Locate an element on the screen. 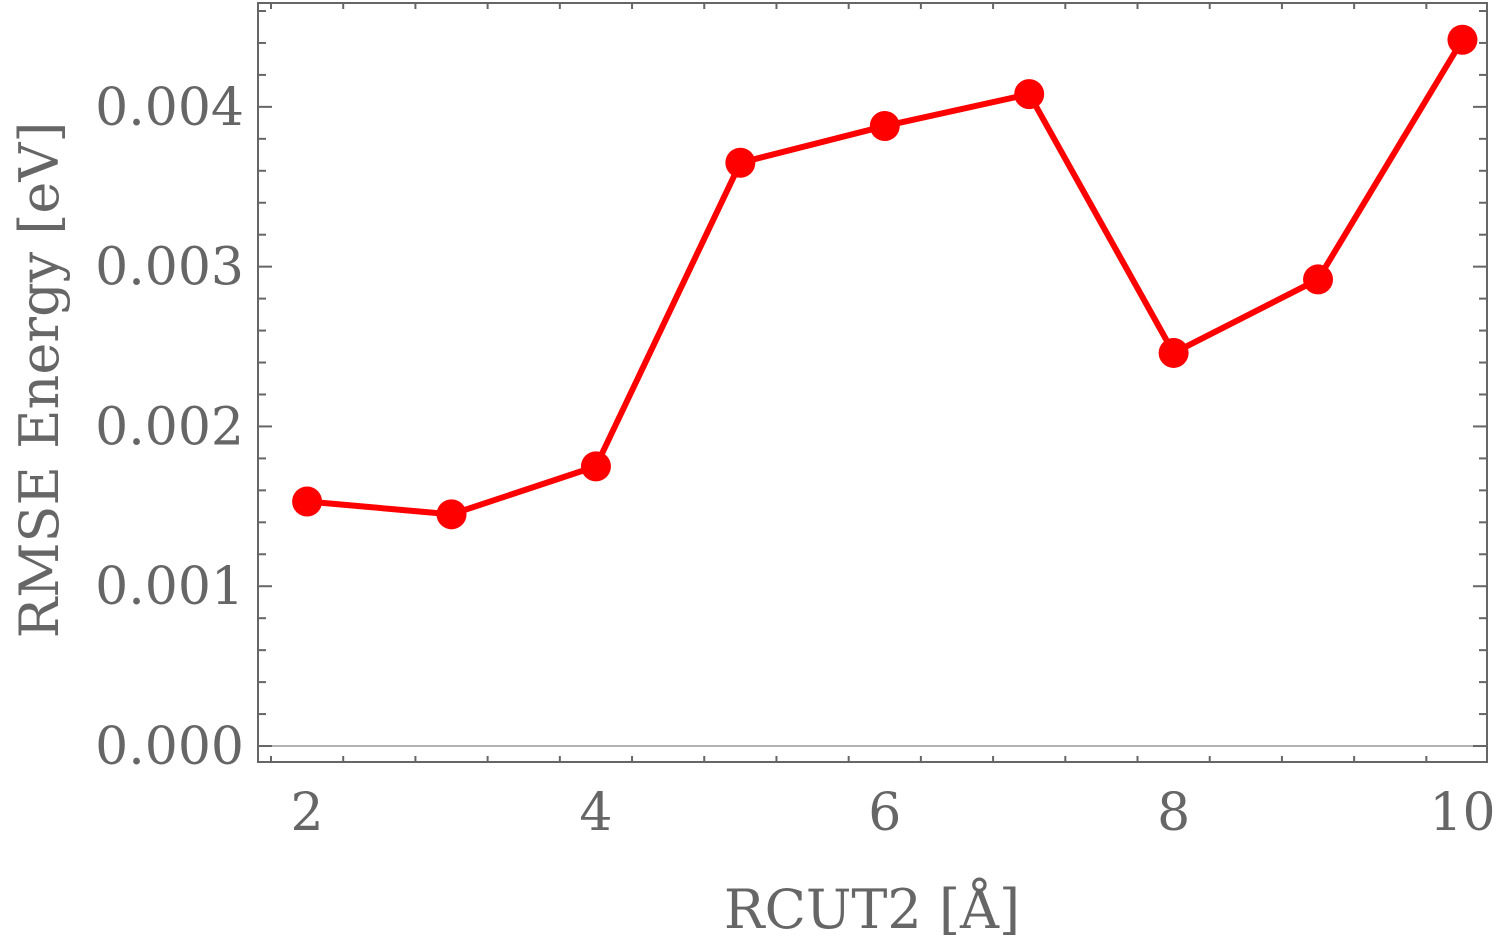 This screenshot has height=948, width=1500. x-tick-label: 4 is located at coordinates (595, 813).